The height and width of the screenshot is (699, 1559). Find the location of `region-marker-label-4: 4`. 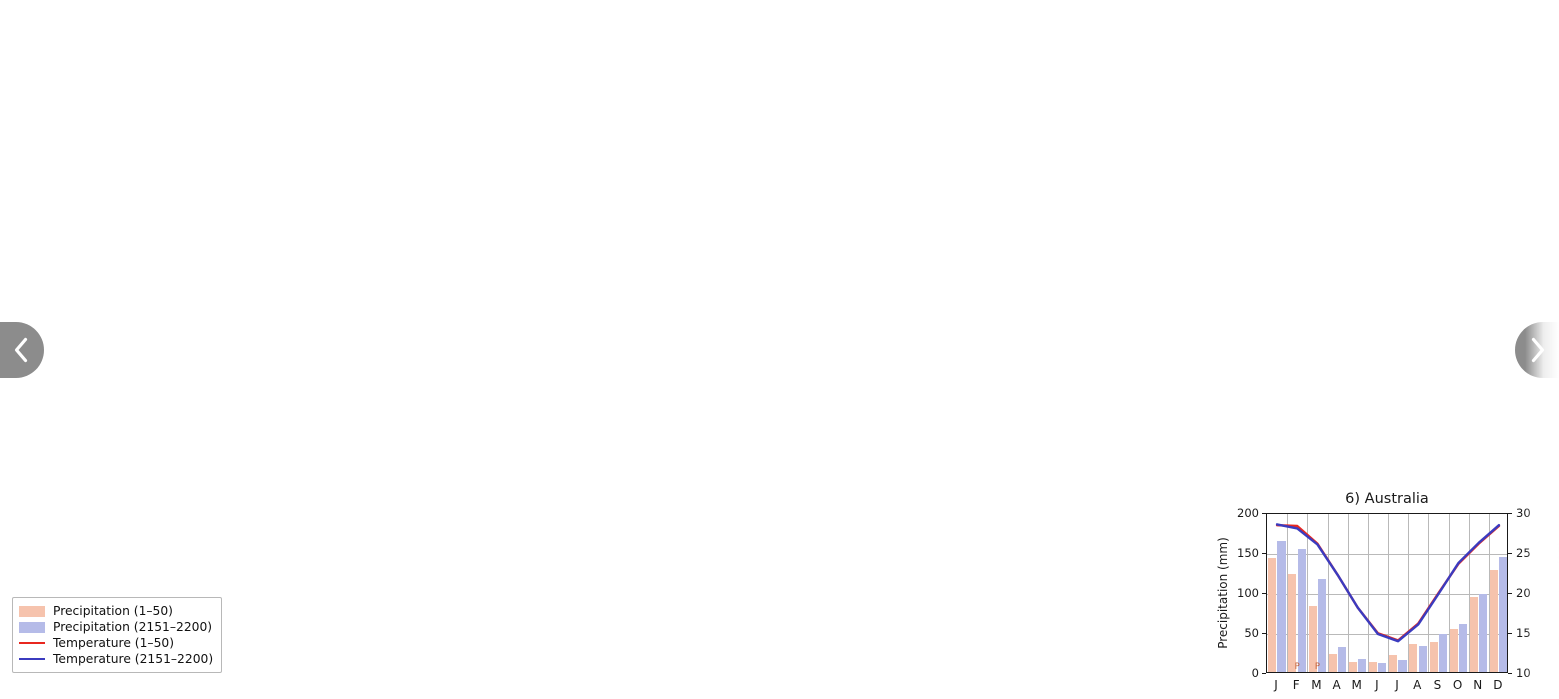

region-marker-label-4: 4 is located at coordinates (839, 355).